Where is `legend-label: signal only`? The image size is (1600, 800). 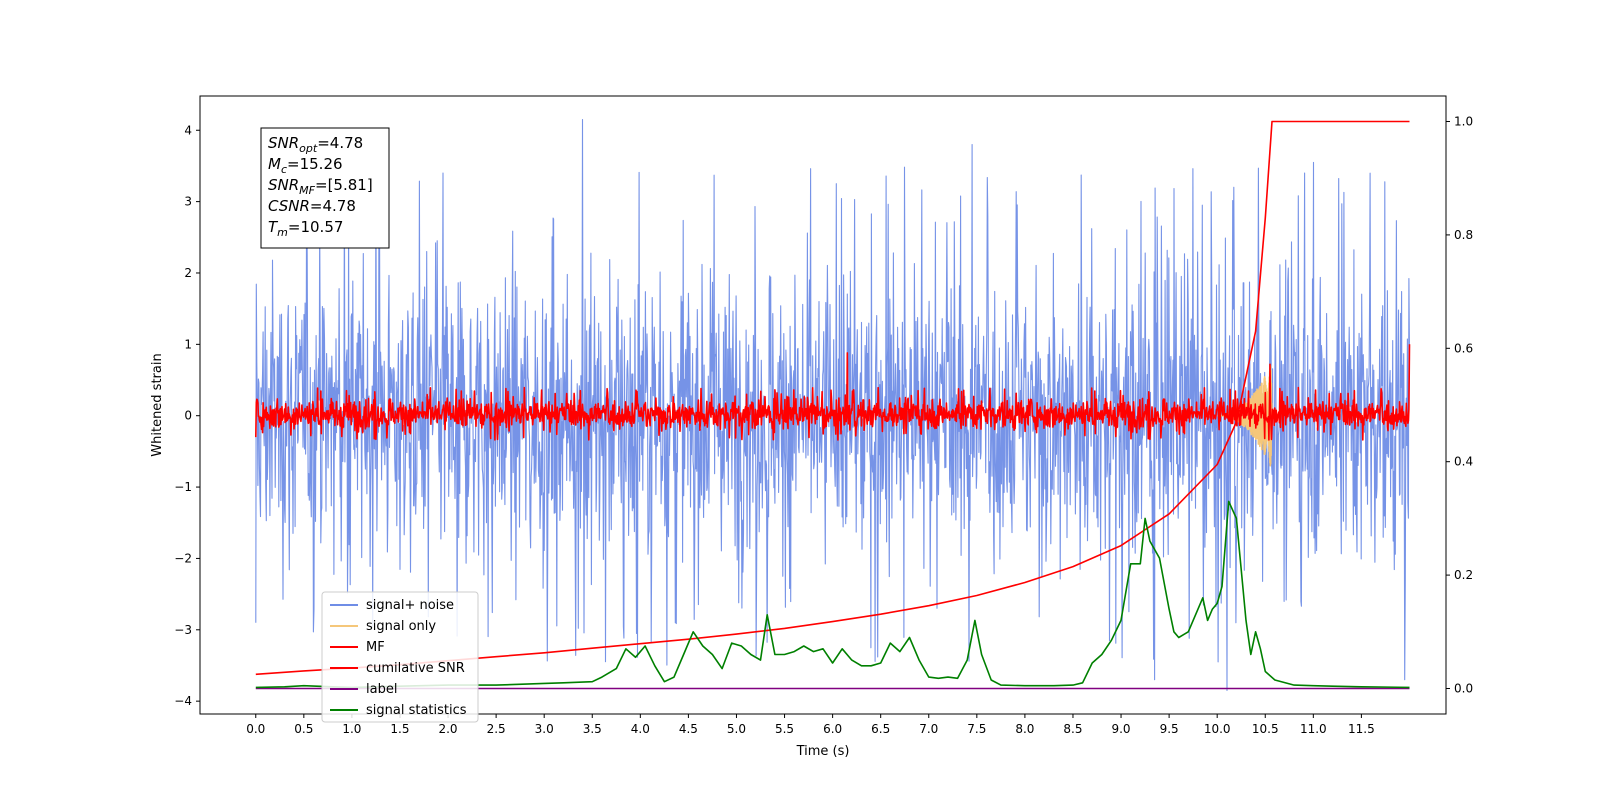
legend-label: signal only is located at coordinates (401, 626).